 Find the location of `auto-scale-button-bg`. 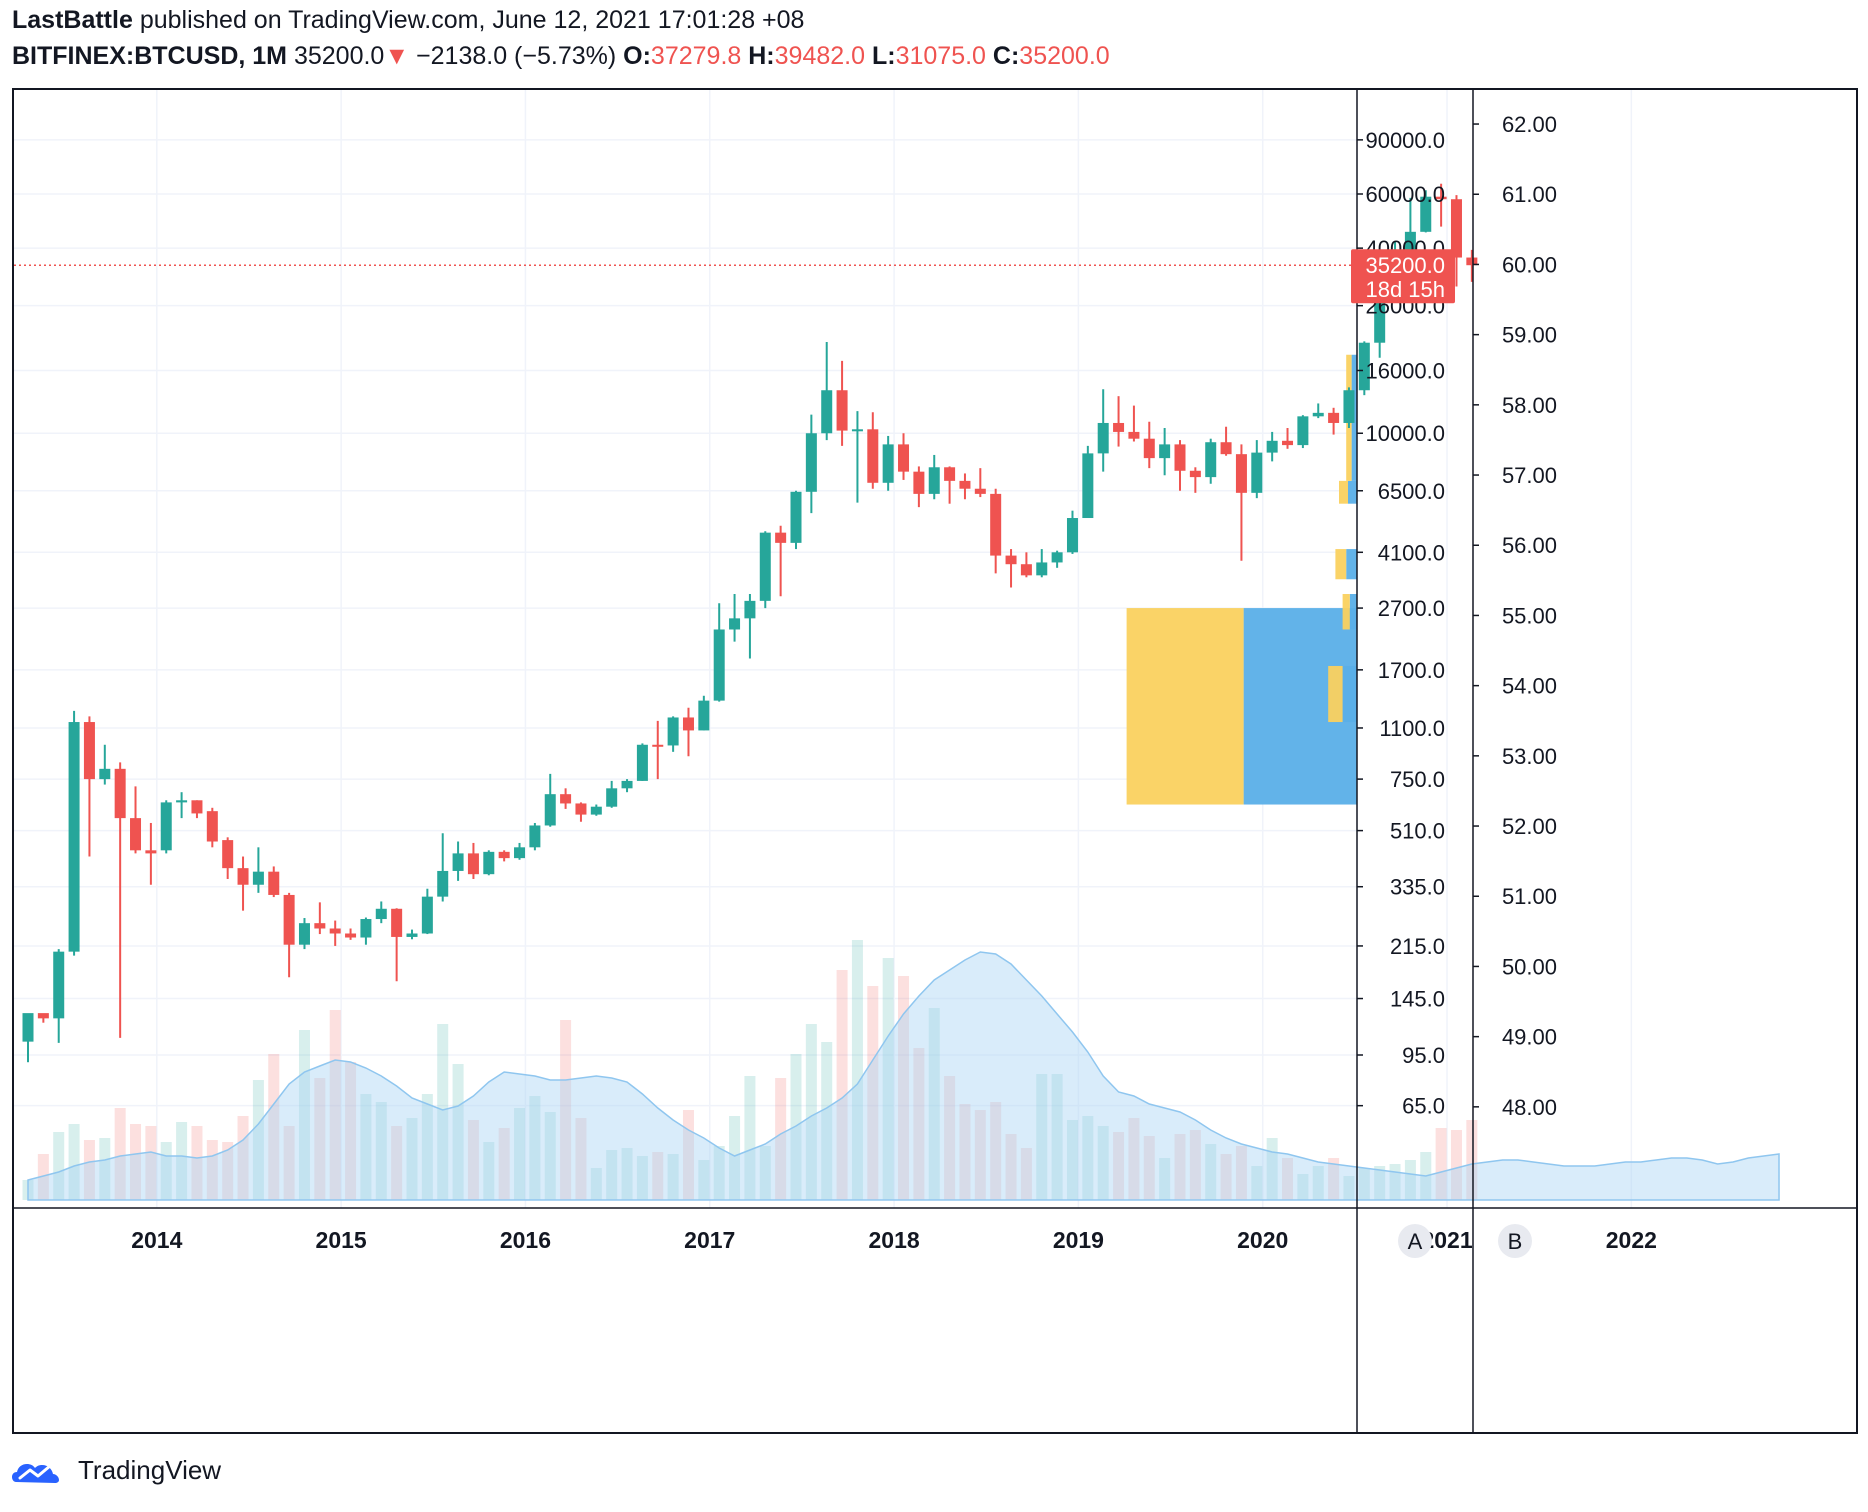

auto-scale-button-bg is located at coordinates (1415, 1241).